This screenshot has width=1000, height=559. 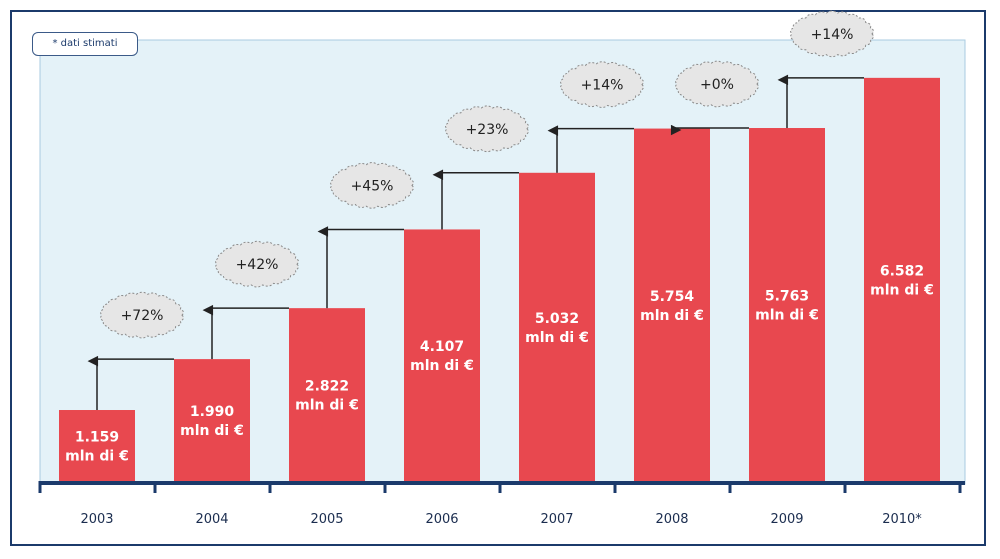 I want to click on growth-label: +42%, so click(x=257, y=265).